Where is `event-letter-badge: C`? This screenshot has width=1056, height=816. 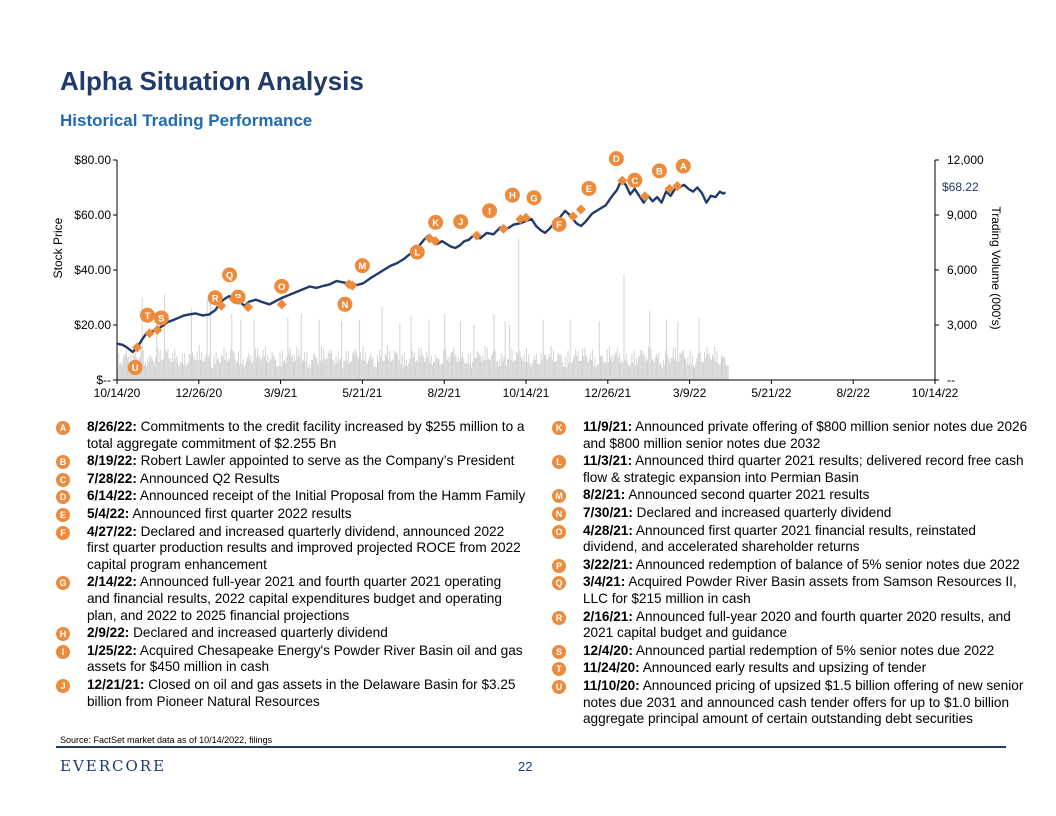 event-letter-badge: C is located at coordinates (63, 479).